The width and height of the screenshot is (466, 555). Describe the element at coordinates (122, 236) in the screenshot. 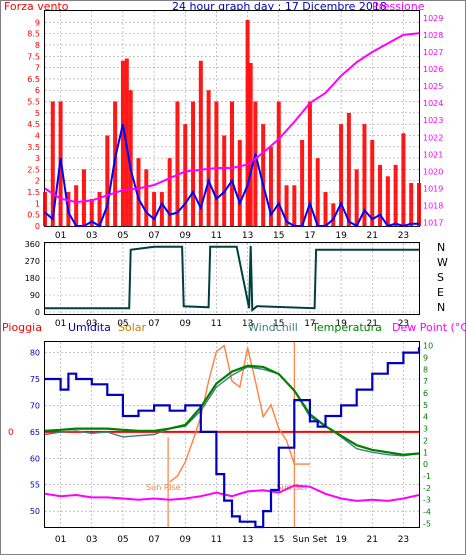

I see `wind-x-tick-label: 05` at that location.